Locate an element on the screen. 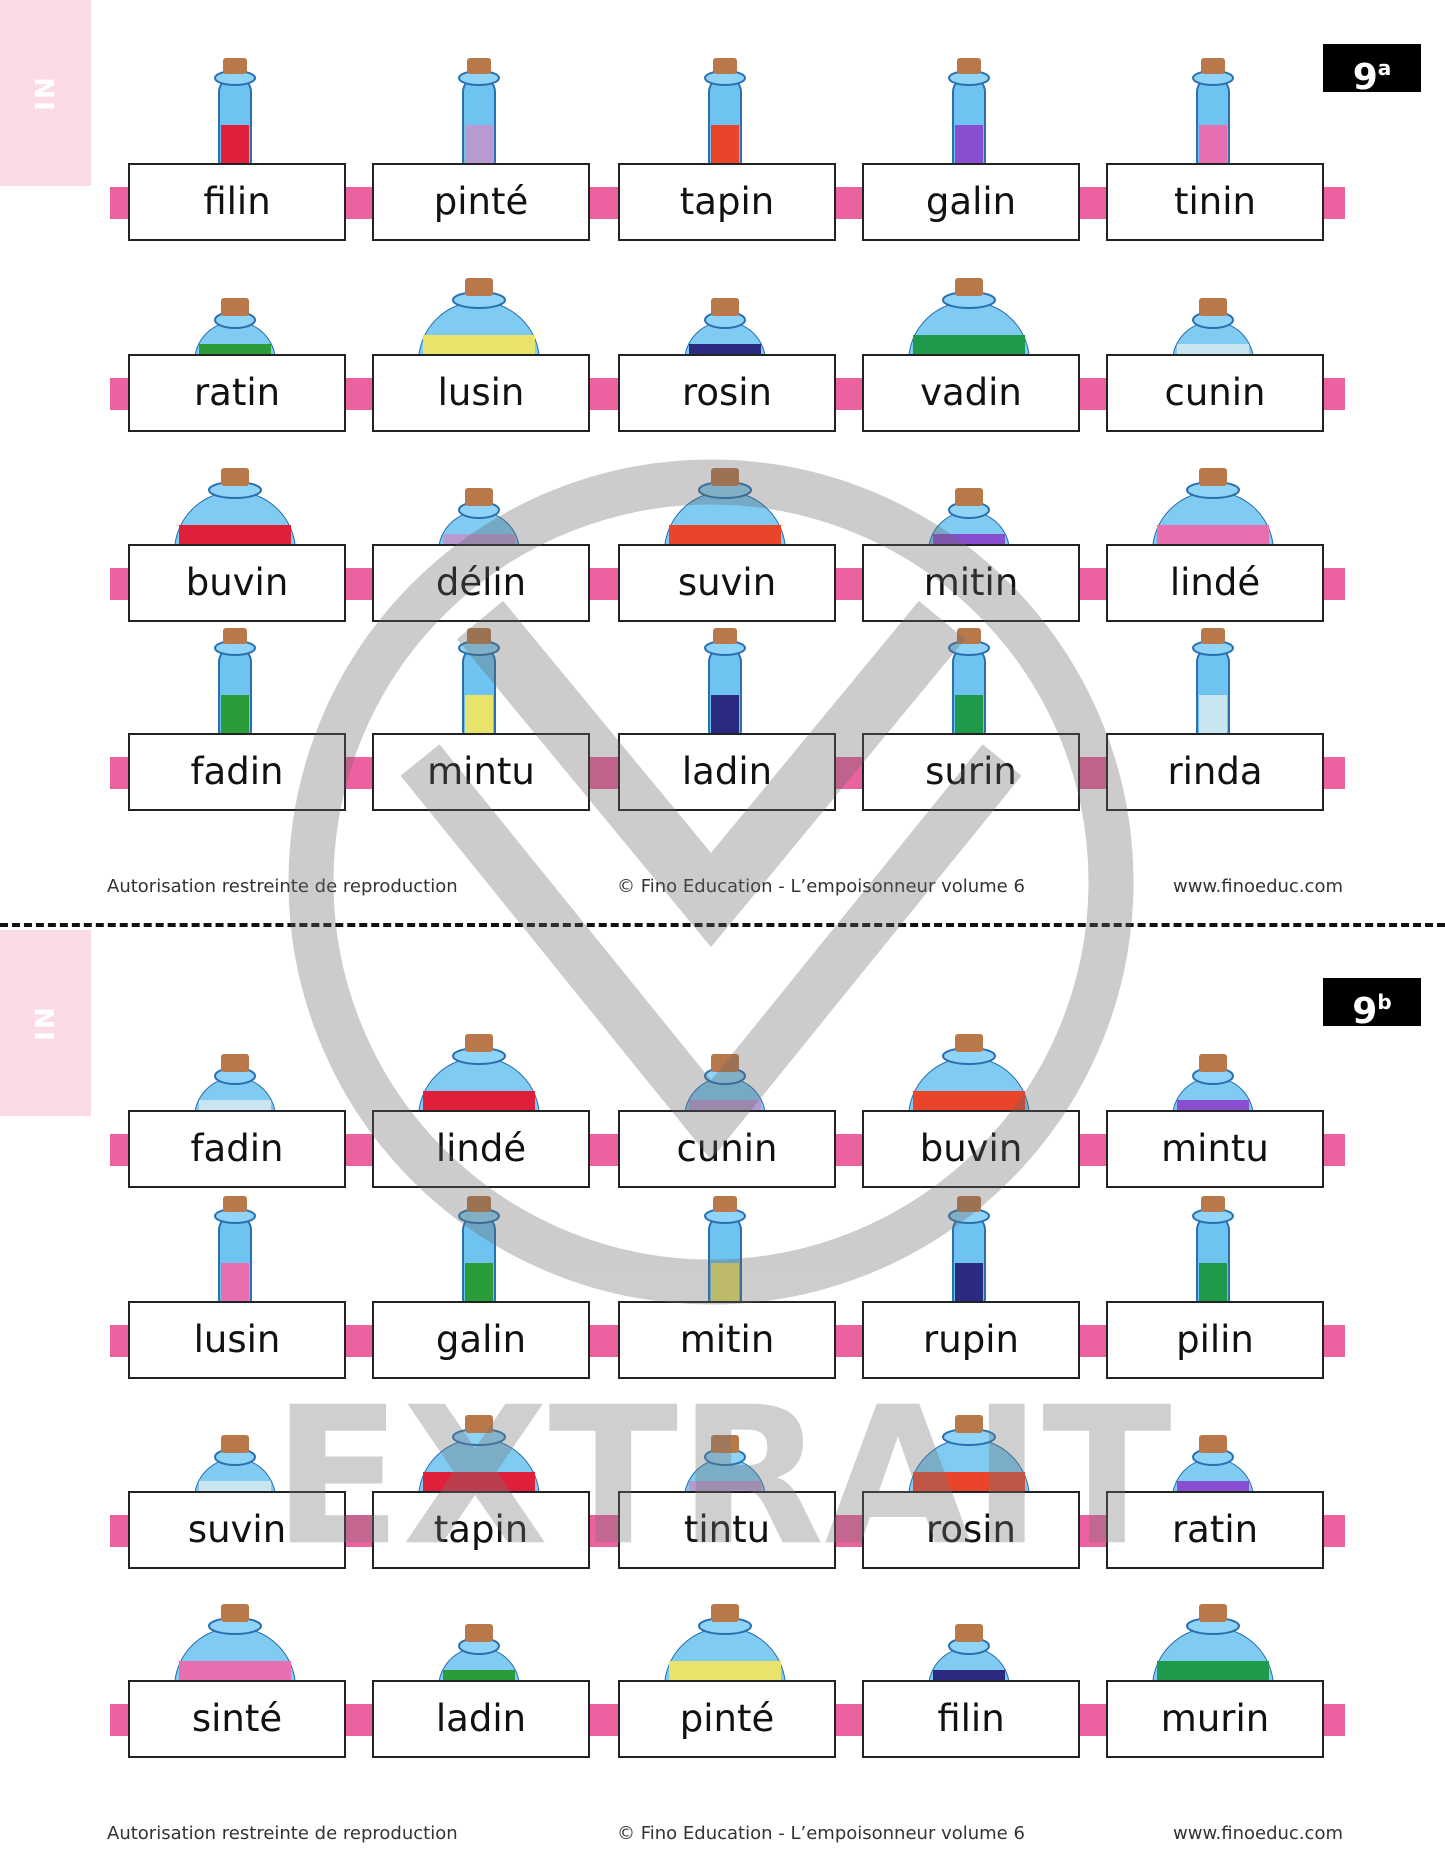 The height and width of the screenshot is (1870, 1445). word-card: tintu is located at coordinates (727, 1530).